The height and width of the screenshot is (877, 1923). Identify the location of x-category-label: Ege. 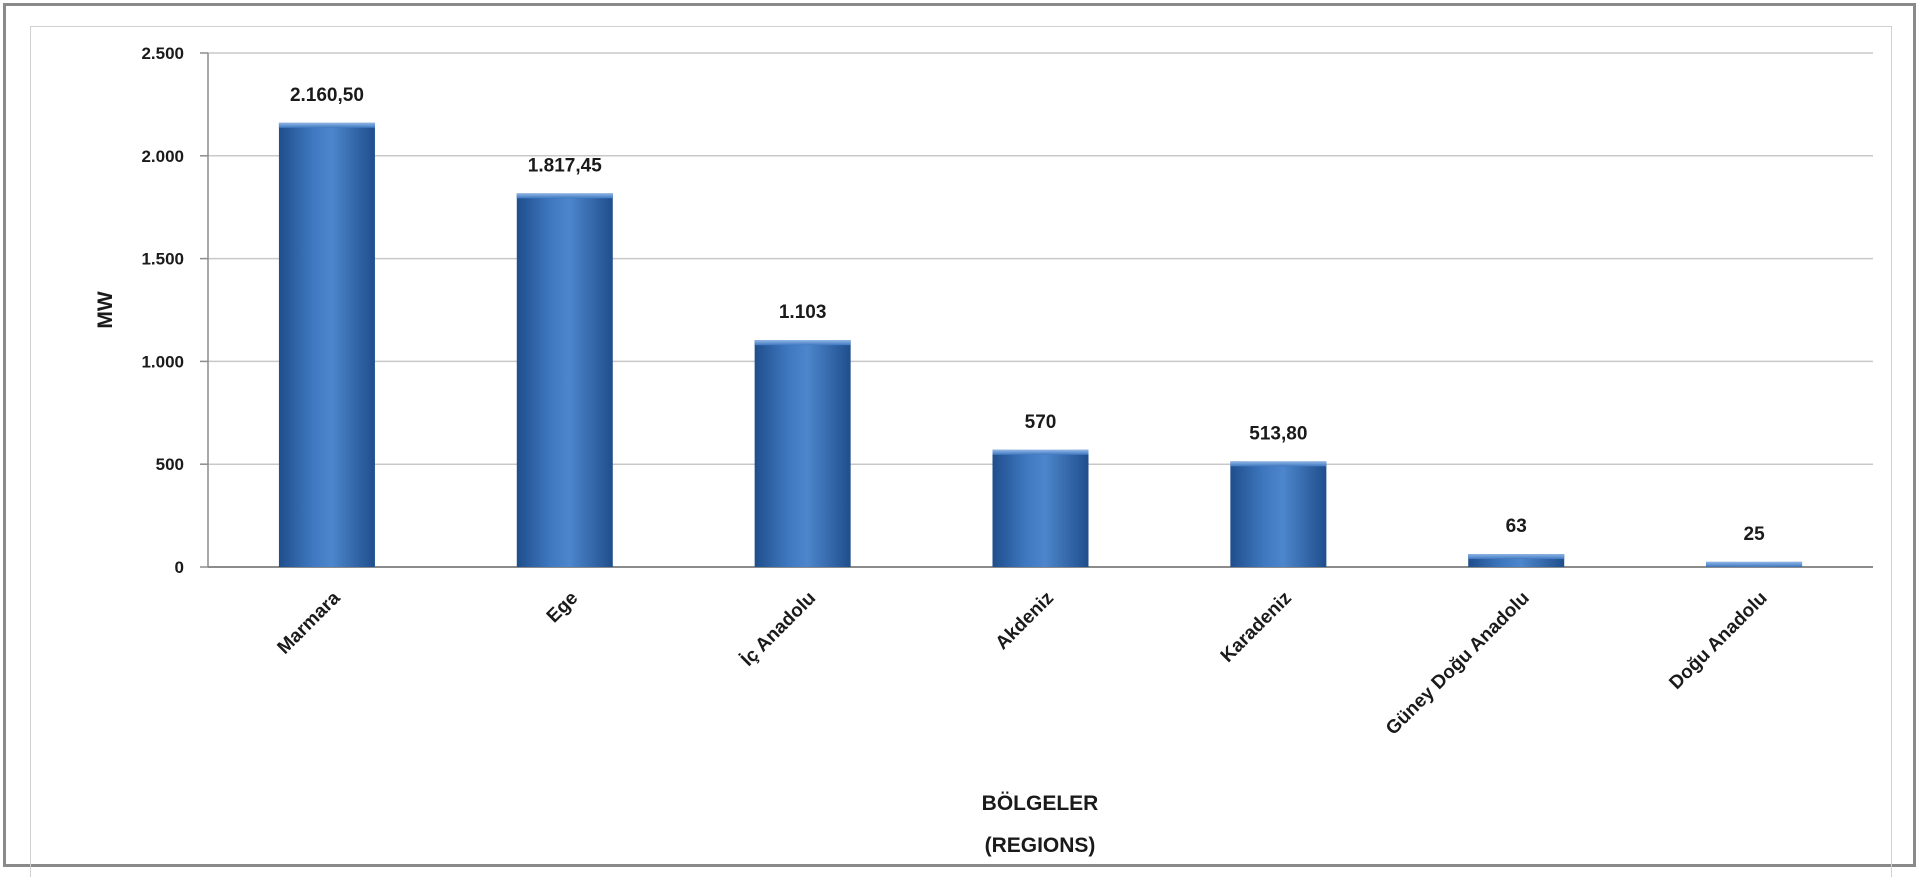
(562, 607).